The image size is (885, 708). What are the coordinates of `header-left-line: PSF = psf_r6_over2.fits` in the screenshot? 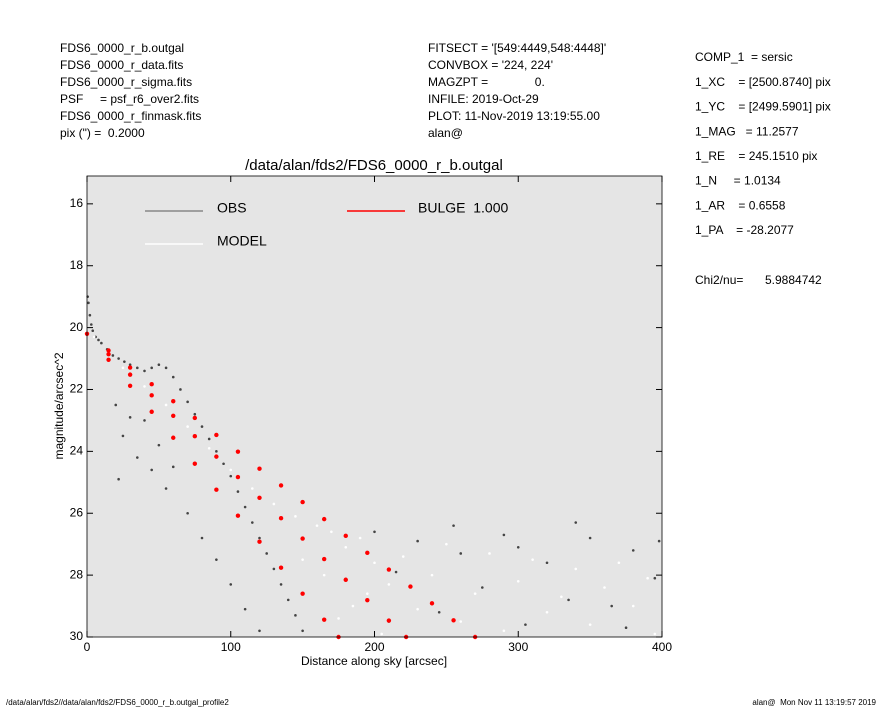 It's located at (129, 99).